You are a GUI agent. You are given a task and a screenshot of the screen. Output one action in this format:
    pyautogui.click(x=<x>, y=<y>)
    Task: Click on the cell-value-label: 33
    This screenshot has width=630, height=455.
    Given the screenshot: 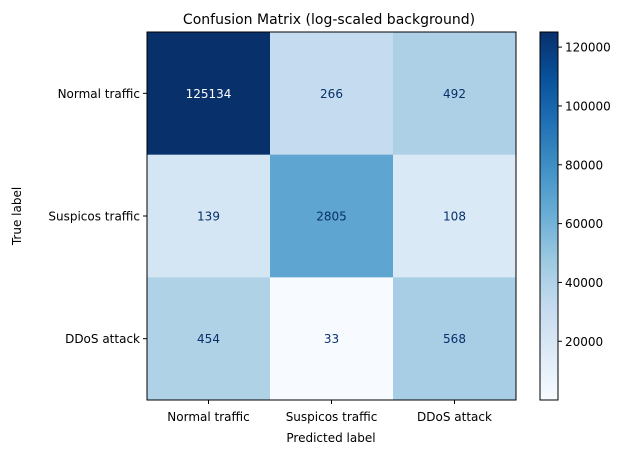 What is the action you would take?
    pyautogui.click(x=331, y=339)
    